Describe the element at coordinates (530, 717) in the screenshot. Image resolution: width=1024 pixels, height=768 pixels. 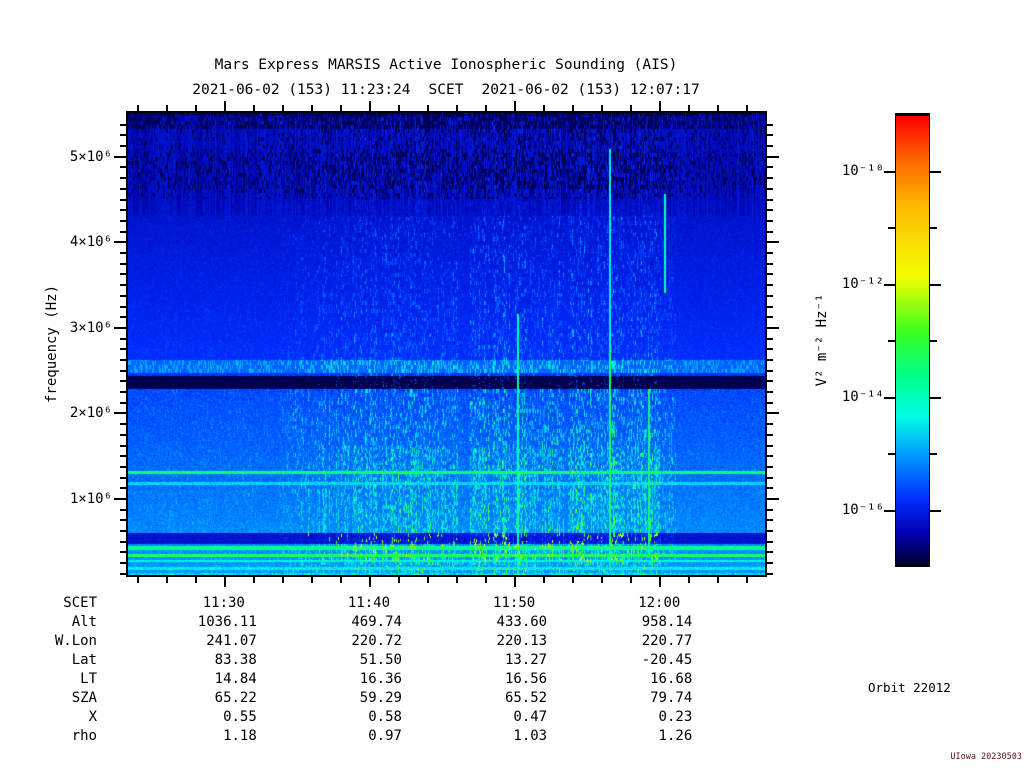
I see `table-cell: 0.47` at that location.